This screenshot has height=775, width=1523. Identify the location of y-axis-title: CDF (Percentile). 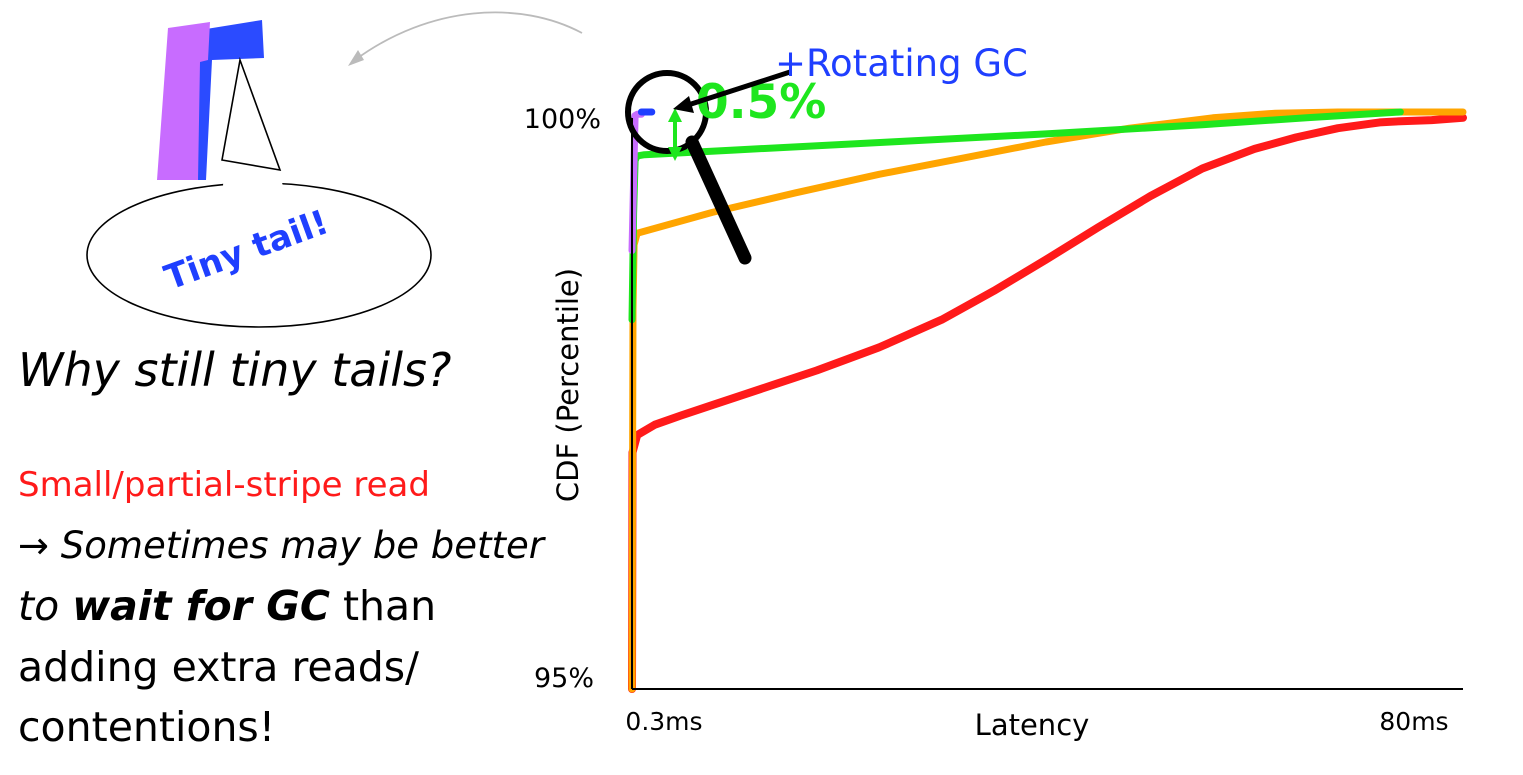
(568, 385).